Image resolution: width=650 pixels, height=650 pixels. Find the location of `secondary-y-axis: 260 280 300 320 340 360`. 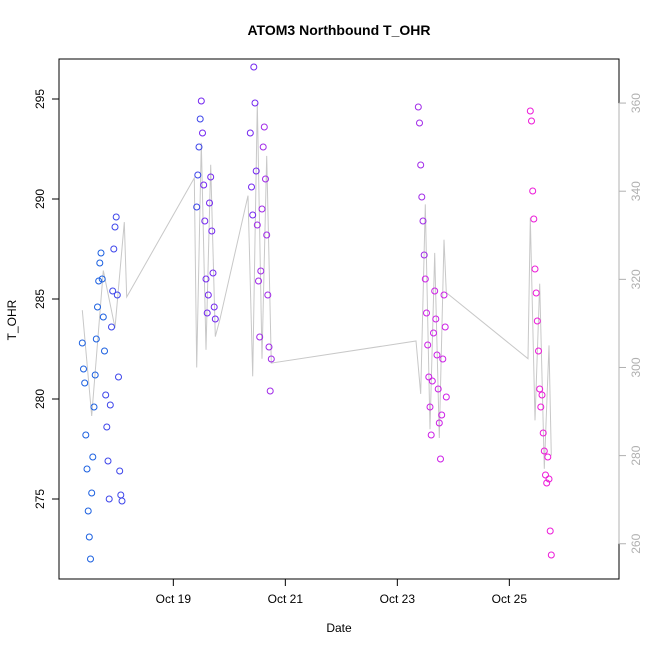

secondary-y-axis: 260 280 300 320 340 360 is located at coordinates (630, 323).